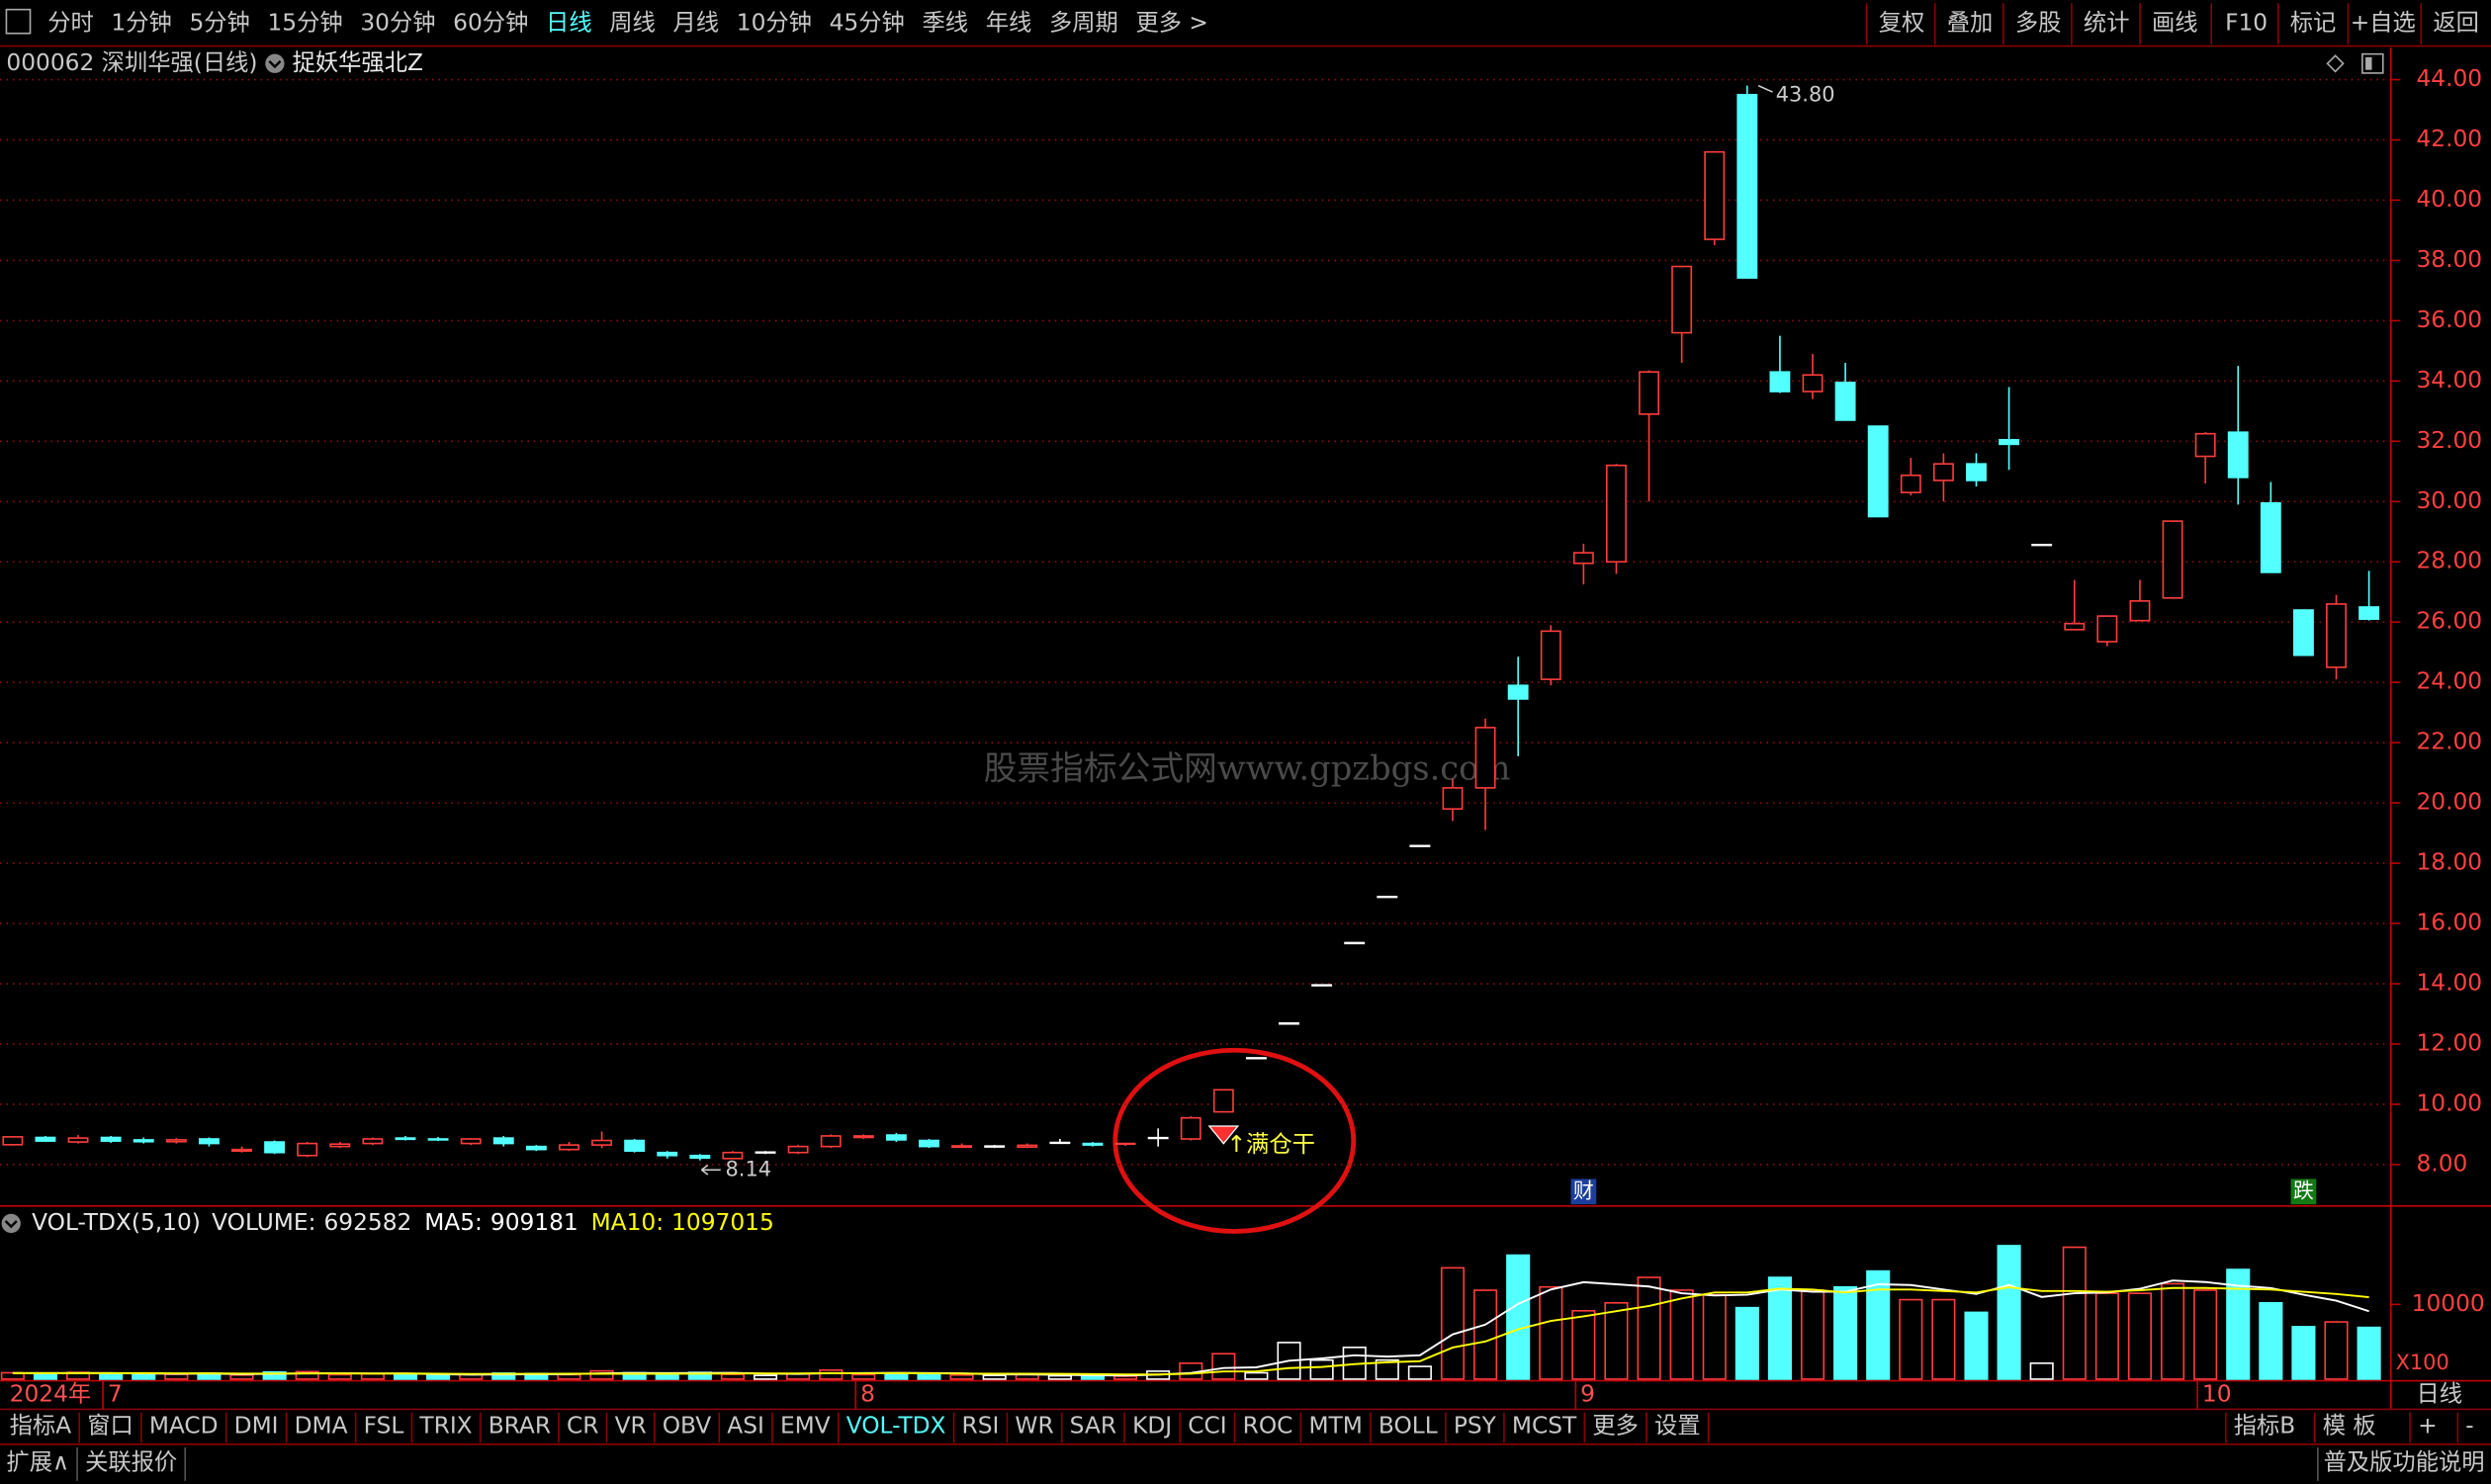  Describe the element at coordinates (37, 1463) in the screenshot. I see `status-button: 扩展∧` at that location.